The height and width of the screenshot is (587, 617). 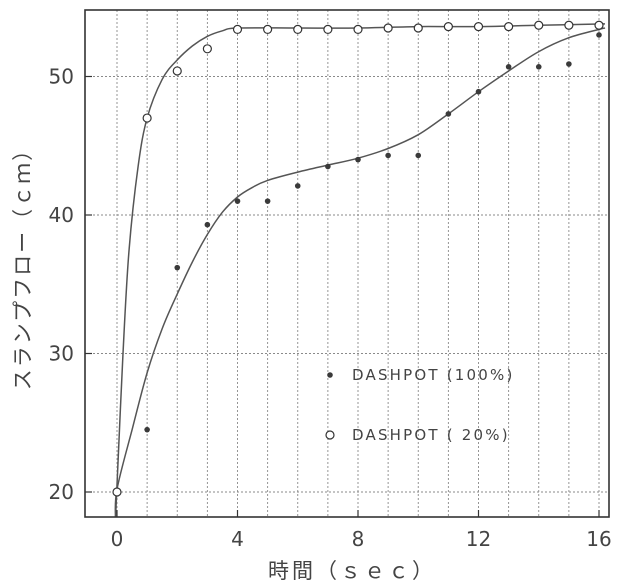 I want to click on y-tick-label: 50, so click(x=61, y=77).